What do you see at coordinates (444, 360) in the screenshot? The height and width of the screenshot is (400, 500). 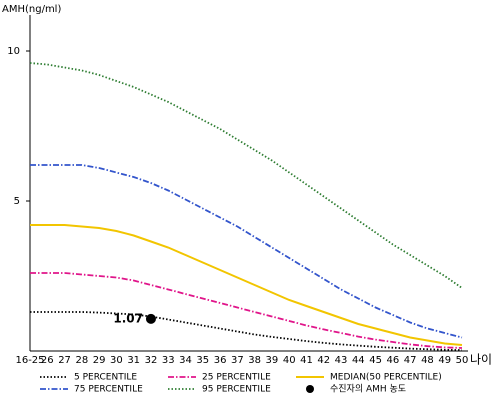 I see `x-tick-label: 49` at bounding box center [444, 360].